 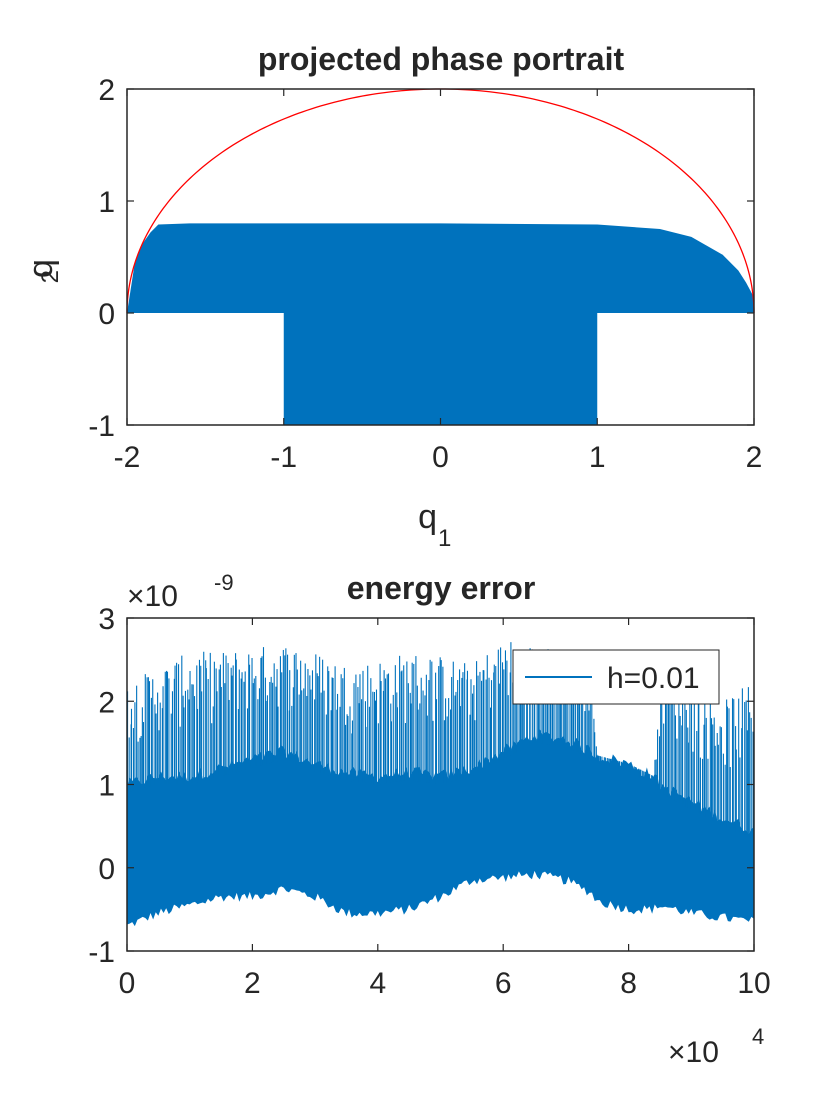 What do you see at coordinates (653, 678) in the screenshot?
I see `legend-label: h=0.01` at bounding box center [653, 678].